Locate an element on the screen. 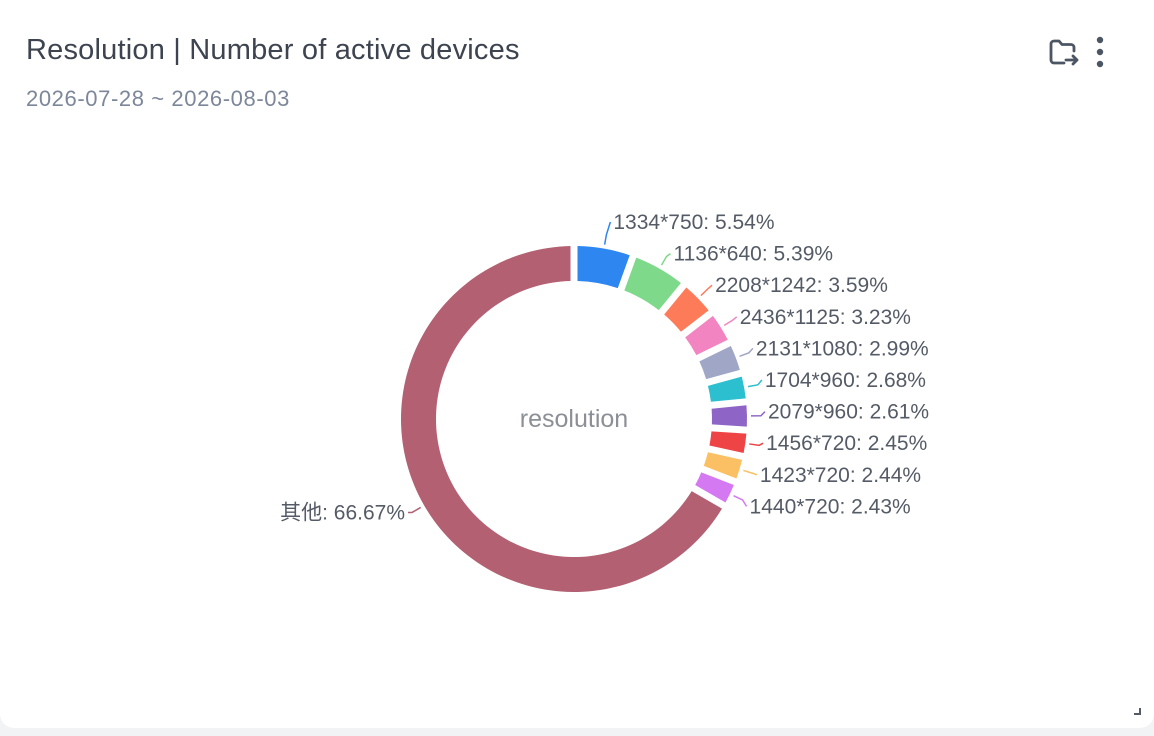 This screenshot has height=736, width=1154. slice-label: 其他: 66.67% is located at coordinates (342, 512).